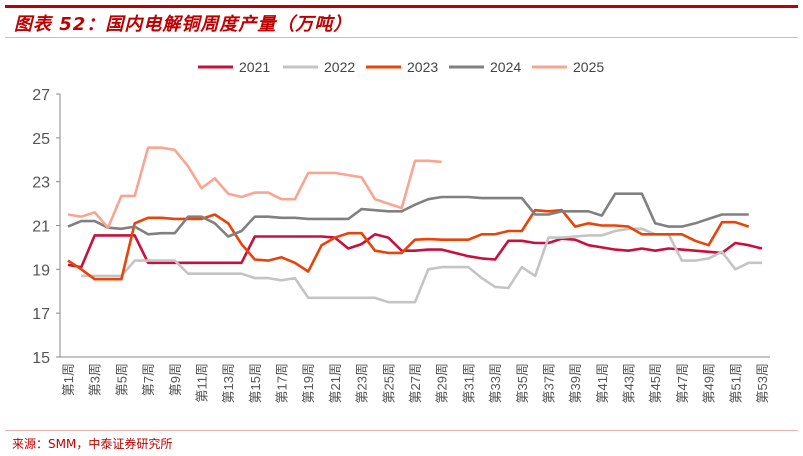 This screenshot has width=803, height=456. What do you see at coordinates (201, 383) in the screenshot?
I see `x-tick-label: 第11周` at bounding box center [201, 383].